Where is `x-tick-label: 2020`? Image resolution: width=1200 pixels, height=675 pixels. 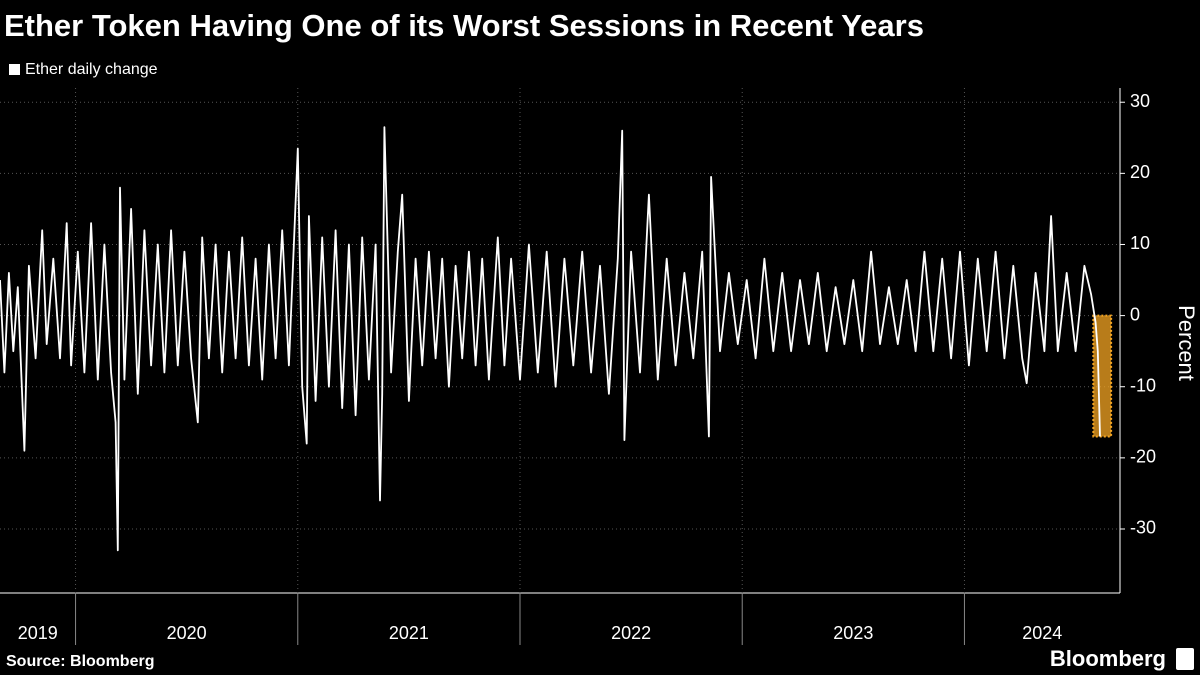 x-tick-label: 2020 is located at coordinates (187, 633).